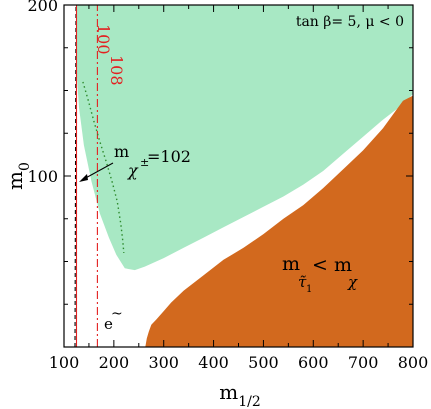  What do you see at coordinates (42, 176) in the screenshot?
I see `y-tick-label: 100` at bounding box center [42, 176].